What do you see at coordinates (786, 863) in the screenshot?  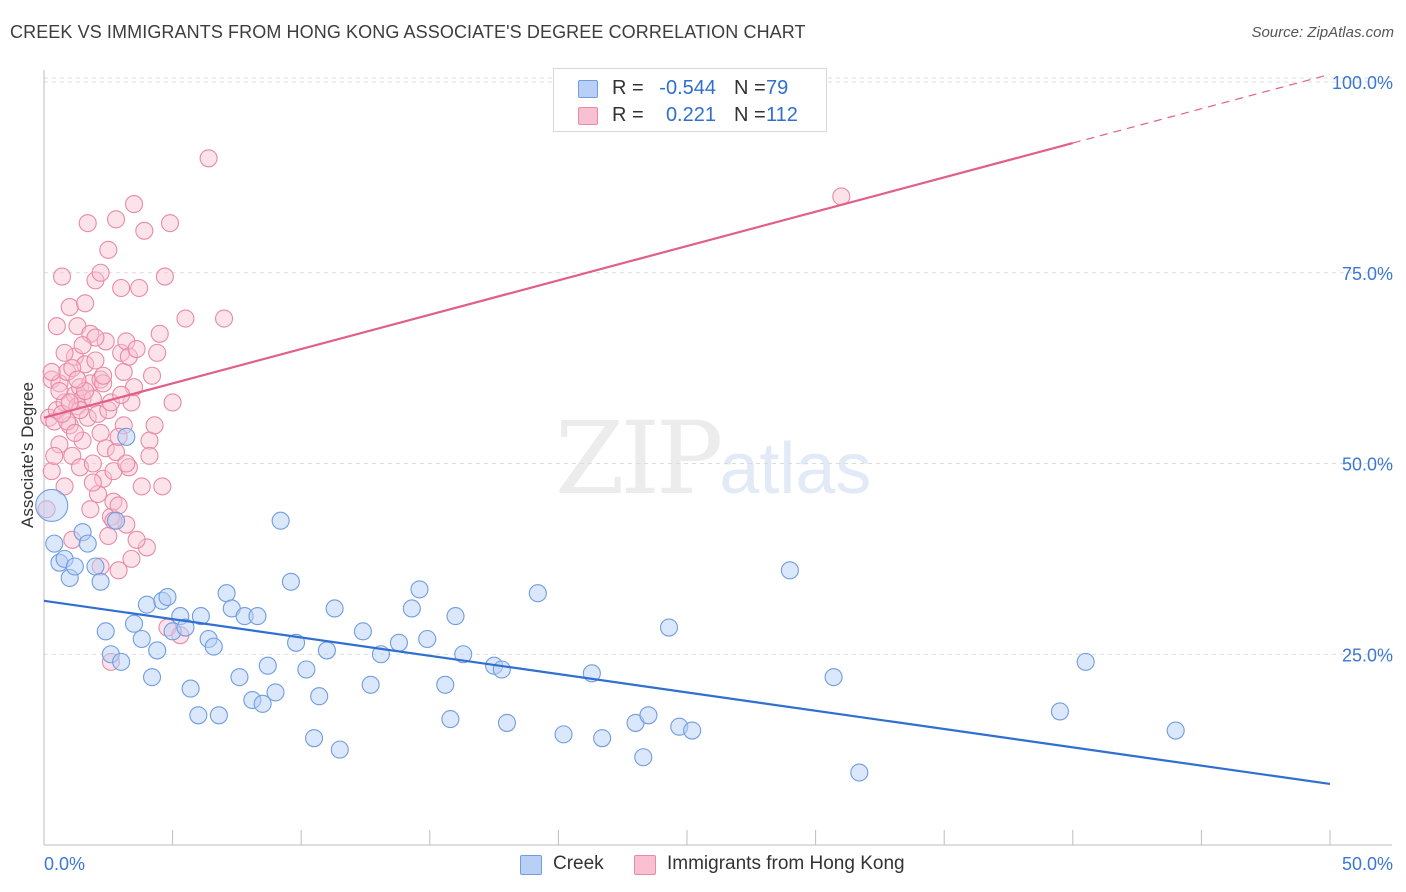 I see `legend-label: Immigrants from Hong Kong` at bounding box center [786, 863].